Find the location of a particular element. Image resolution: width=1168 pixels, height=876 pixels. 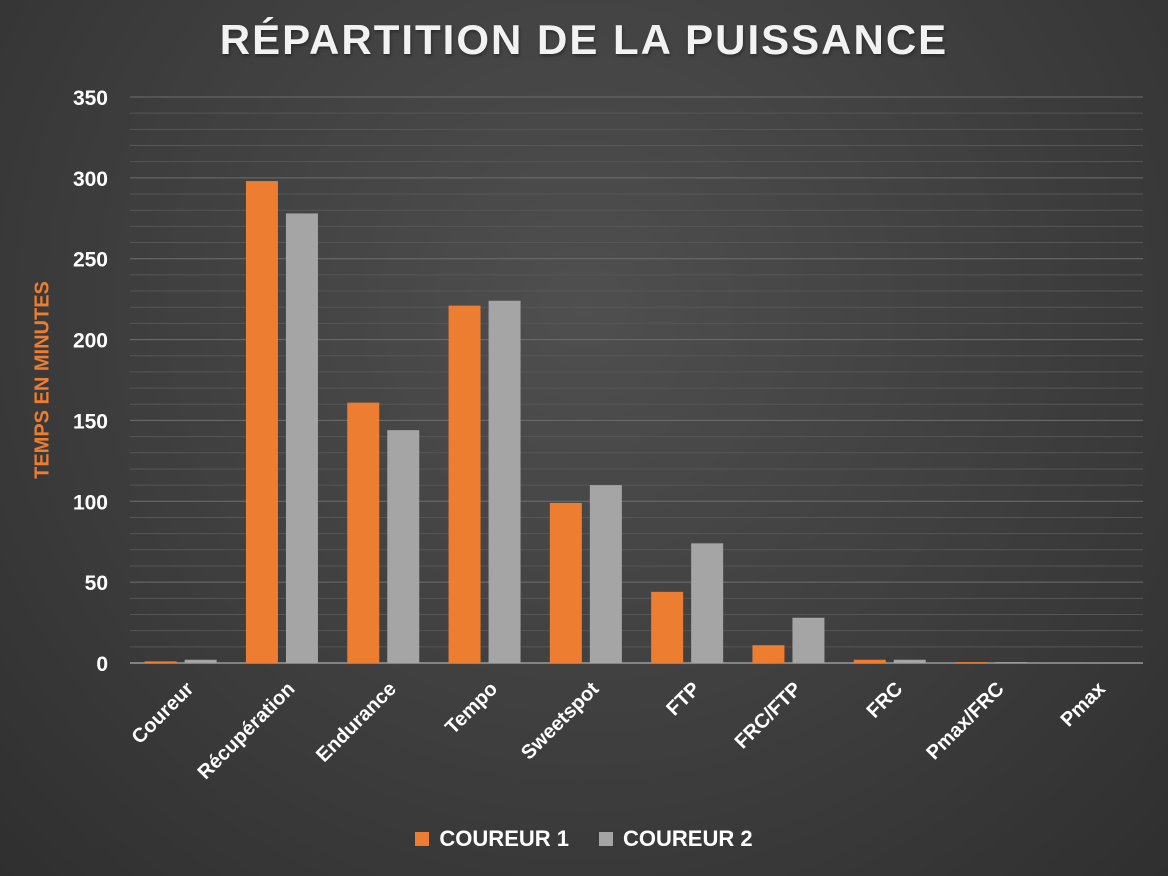

bar-2-endurance is located at coordinates (403, 546).